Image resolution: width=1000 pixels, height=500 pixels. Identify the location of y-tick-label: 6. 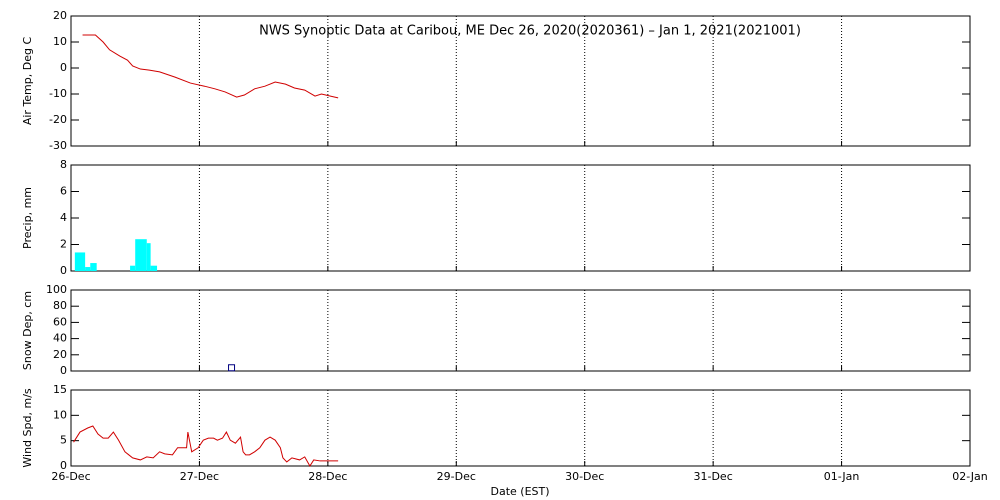
(63, 191).